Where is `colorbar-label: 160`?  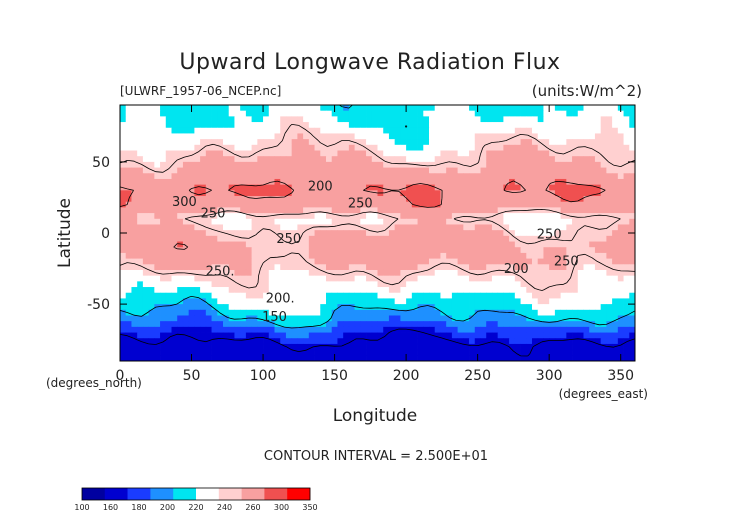 colorbar-label: 160 is located at coordinates (110, 507).